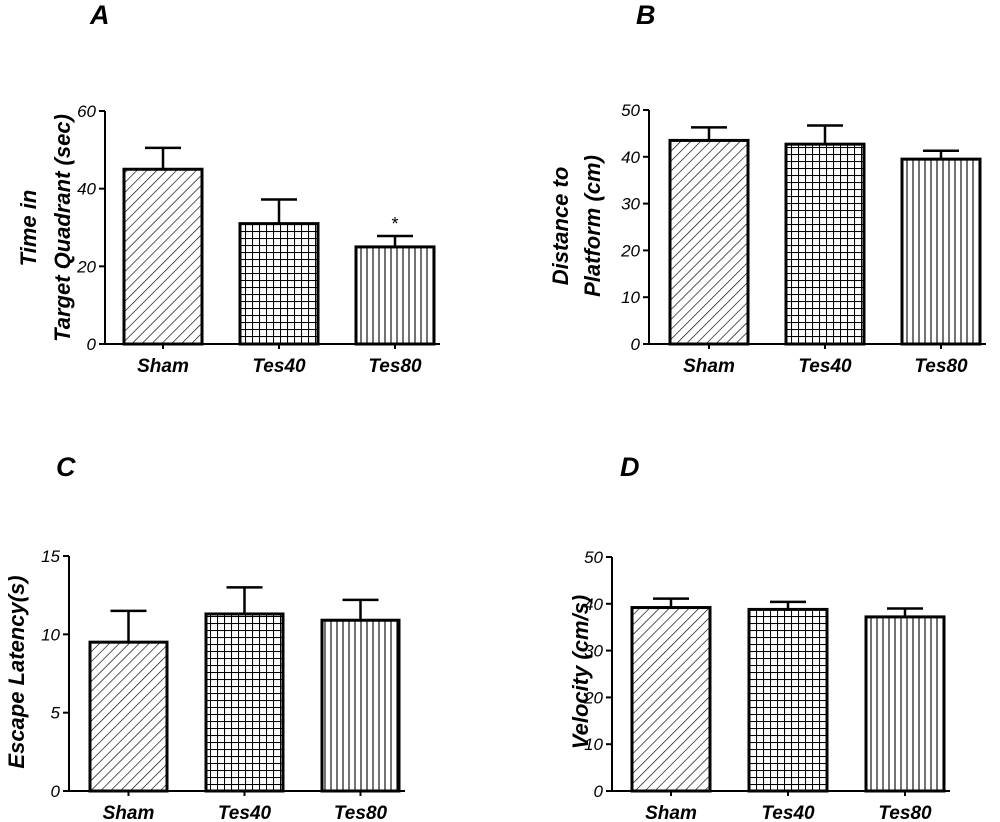 This screenshot has height=822, width=1000. I want to click on y-tick-label: 60, so click(86, 111).